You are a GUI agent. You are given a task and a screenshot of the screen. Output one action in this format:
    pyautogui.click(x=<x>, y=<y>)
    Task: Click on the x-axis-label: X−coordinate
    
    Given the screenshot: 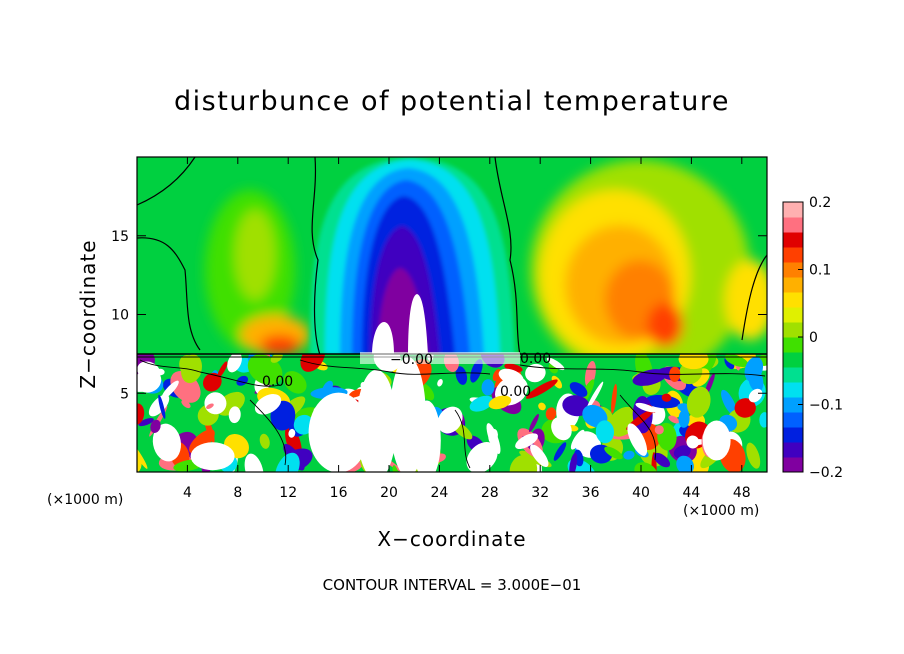 What is the action you would take?
    pyautogui.click(x=452, y=539)
    